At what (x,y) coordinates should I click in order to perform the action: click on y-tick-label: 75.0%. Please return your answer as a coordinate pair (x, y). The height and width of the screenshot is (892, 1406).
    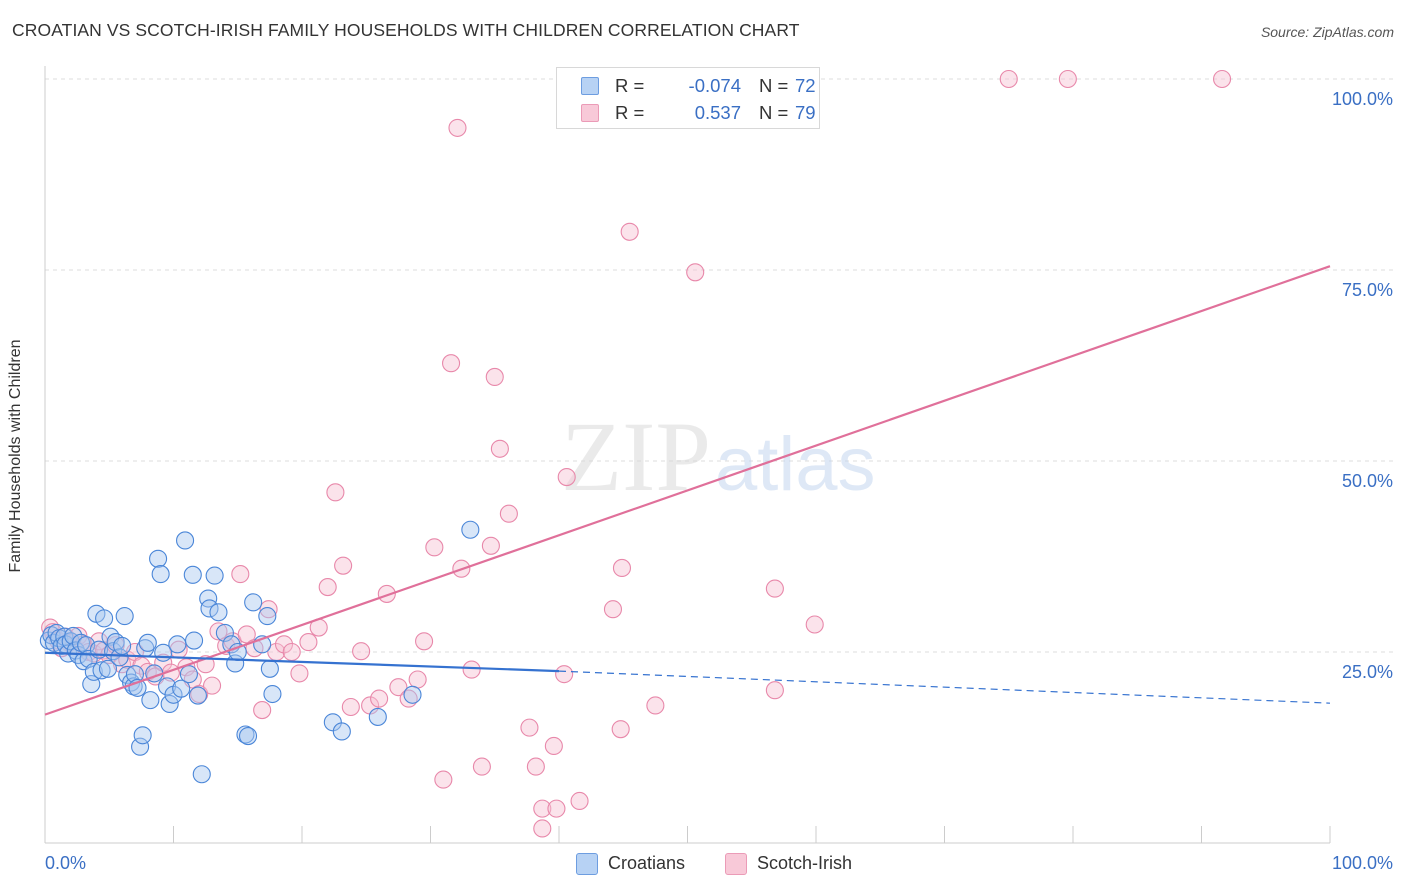
    Looking at the image, I should click on (1367, 290).